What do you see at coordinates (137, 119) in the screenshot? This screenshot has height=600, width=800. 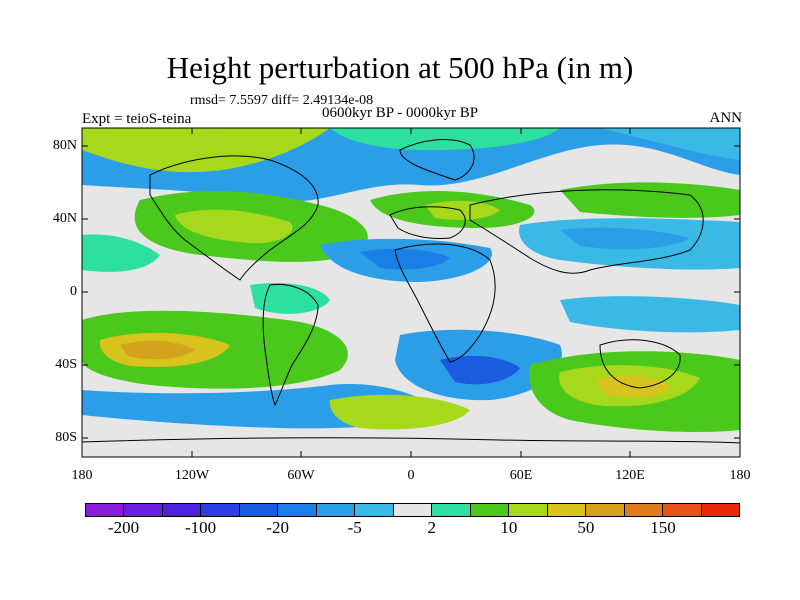 I see `experiment-label: Expt = teioS-teina` at bounding box center [137, 119].